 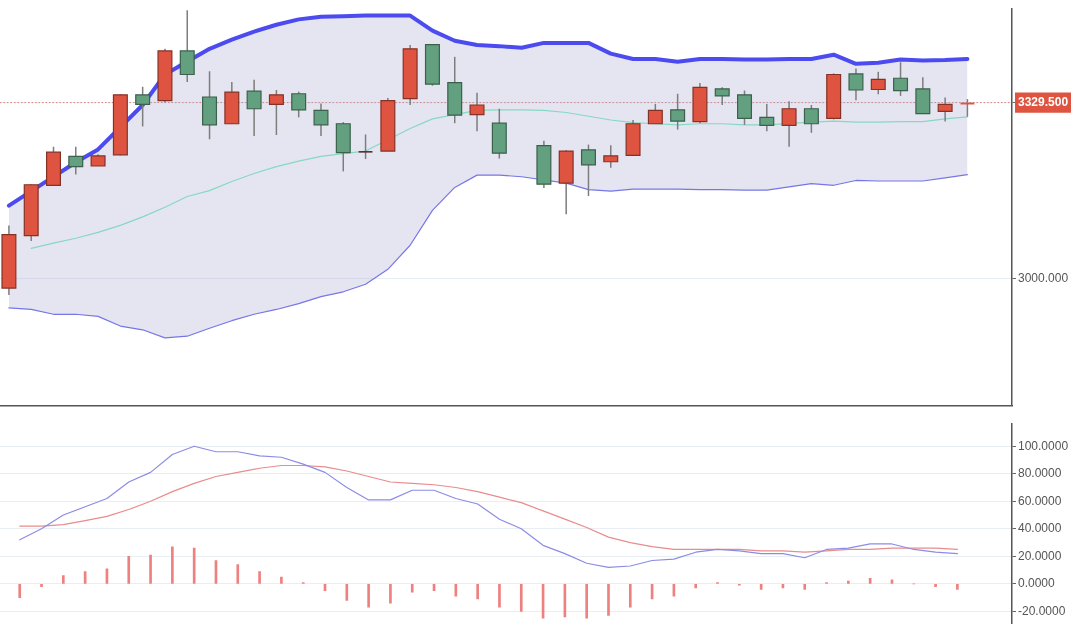 I want to click on y-tick-label: -20.0000, so click(x=1042, y=610).